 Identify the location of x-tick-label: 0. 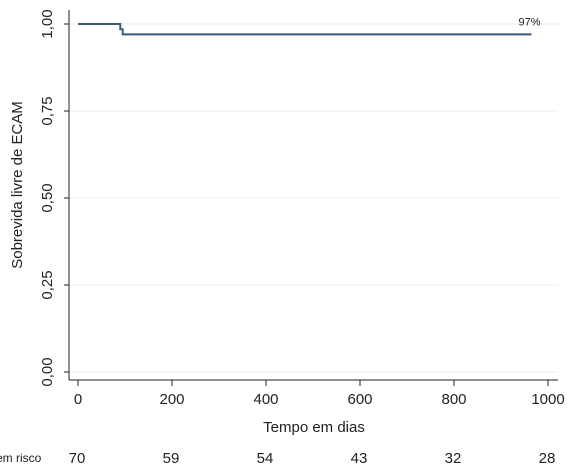
(78, 399).